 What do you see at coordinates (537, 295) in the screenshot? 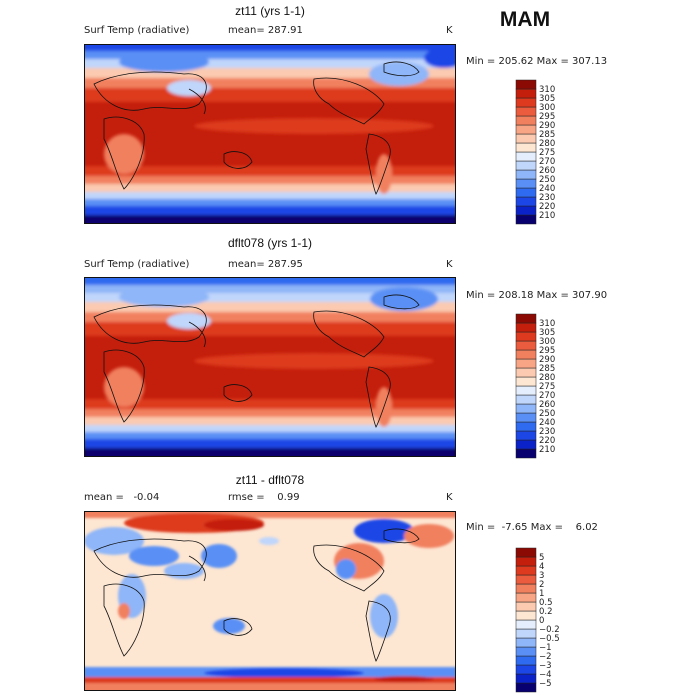
I see `panel-2-minmax-label: Min = 208.18 Max = 307.90` at bounding box center [537, 295].